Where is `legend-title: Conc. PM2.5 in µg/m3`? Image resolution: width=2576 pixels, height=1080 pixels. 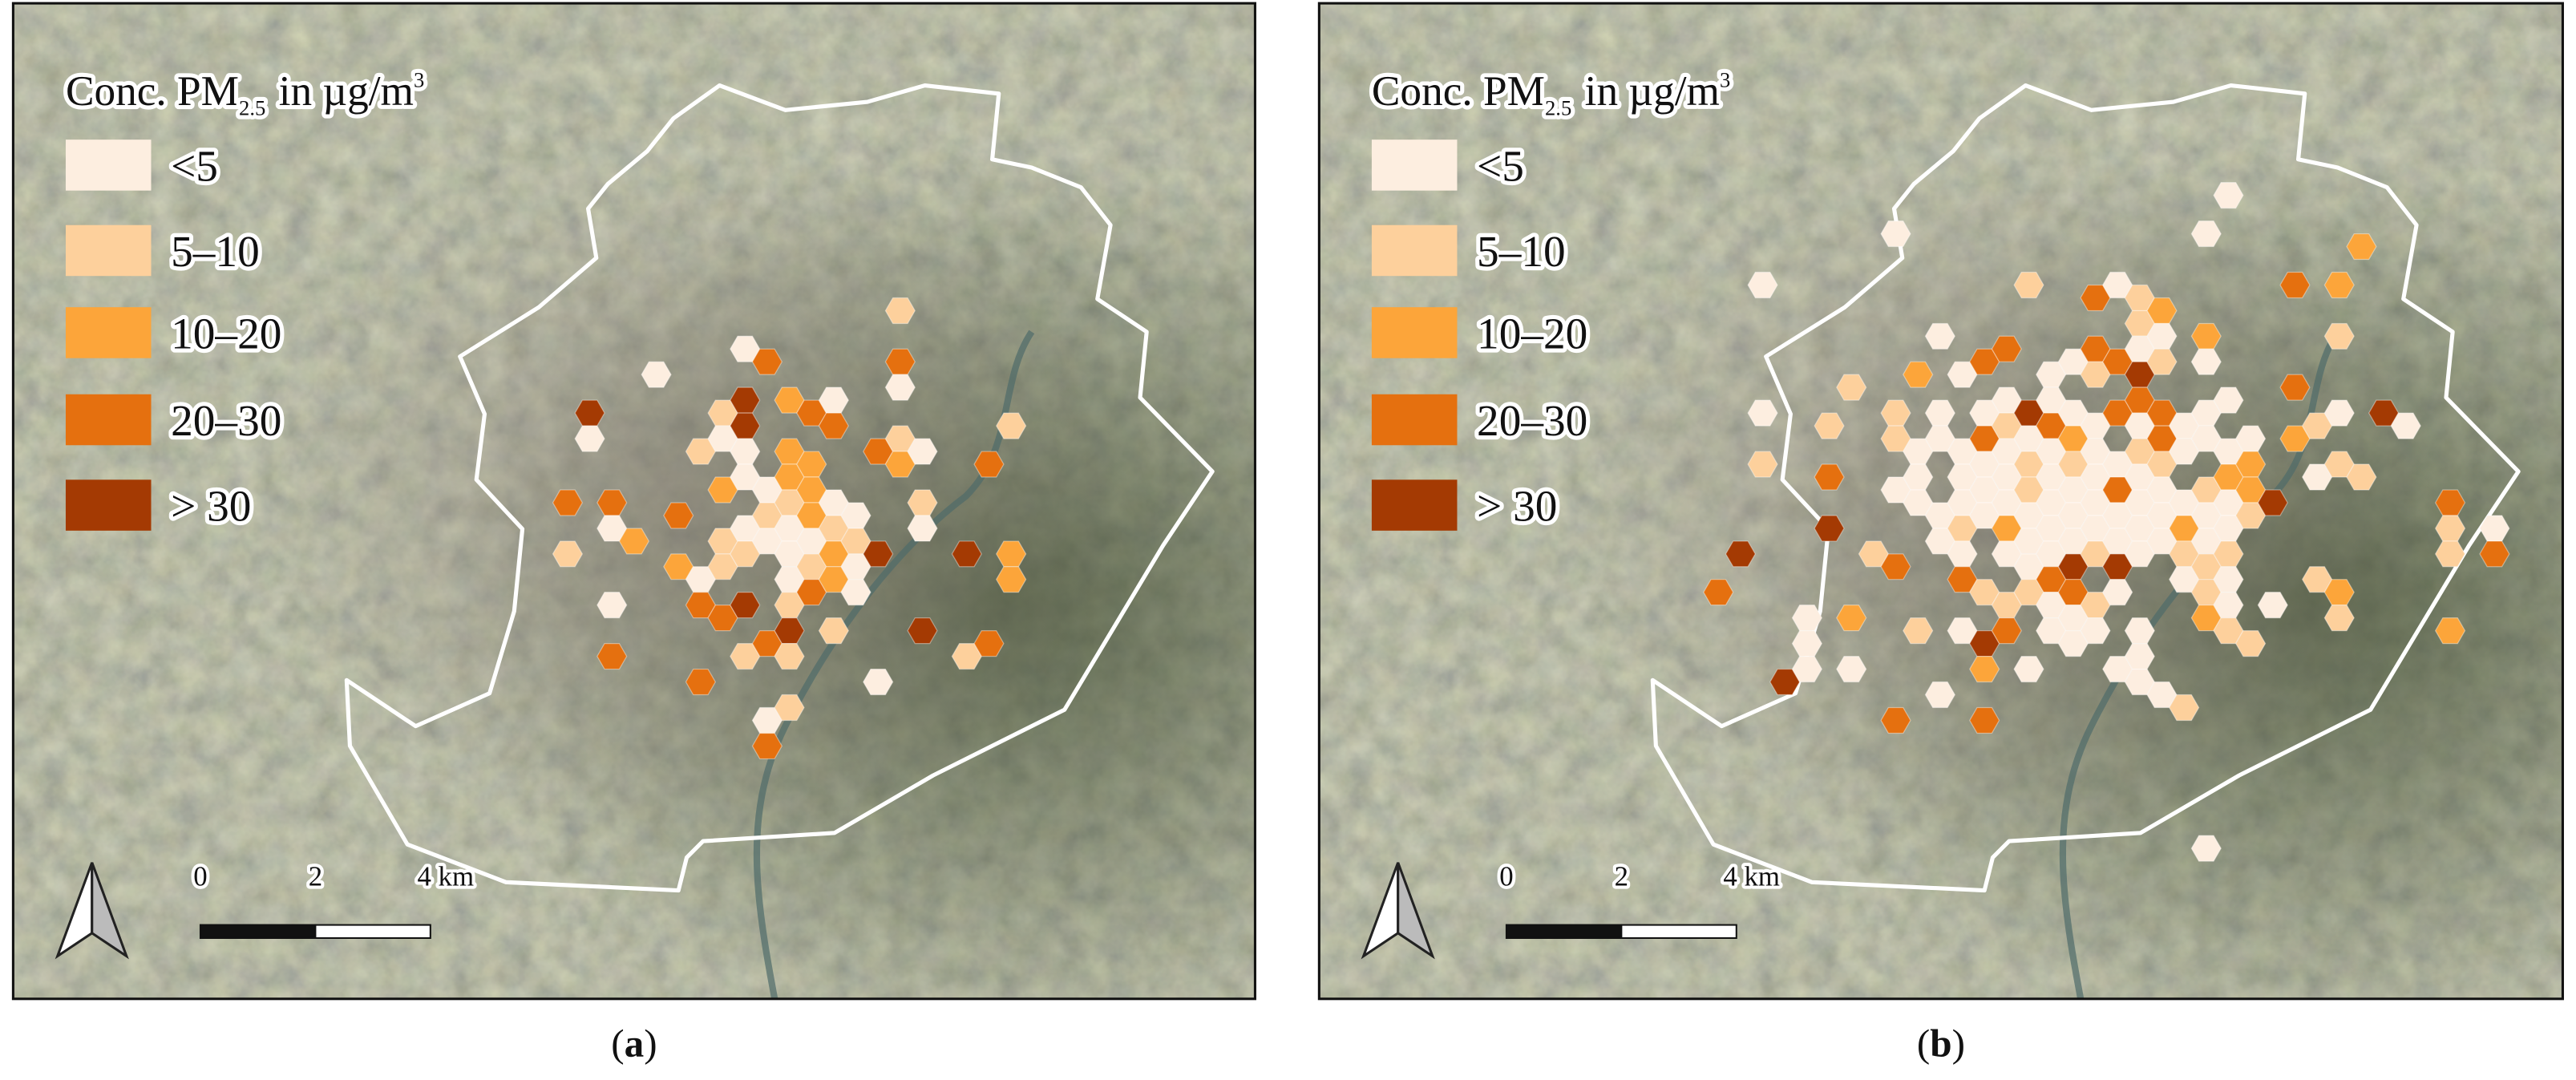
legend-title: Conc. PM2.5 in µg/m3 is located at coordinates (1551, 93).